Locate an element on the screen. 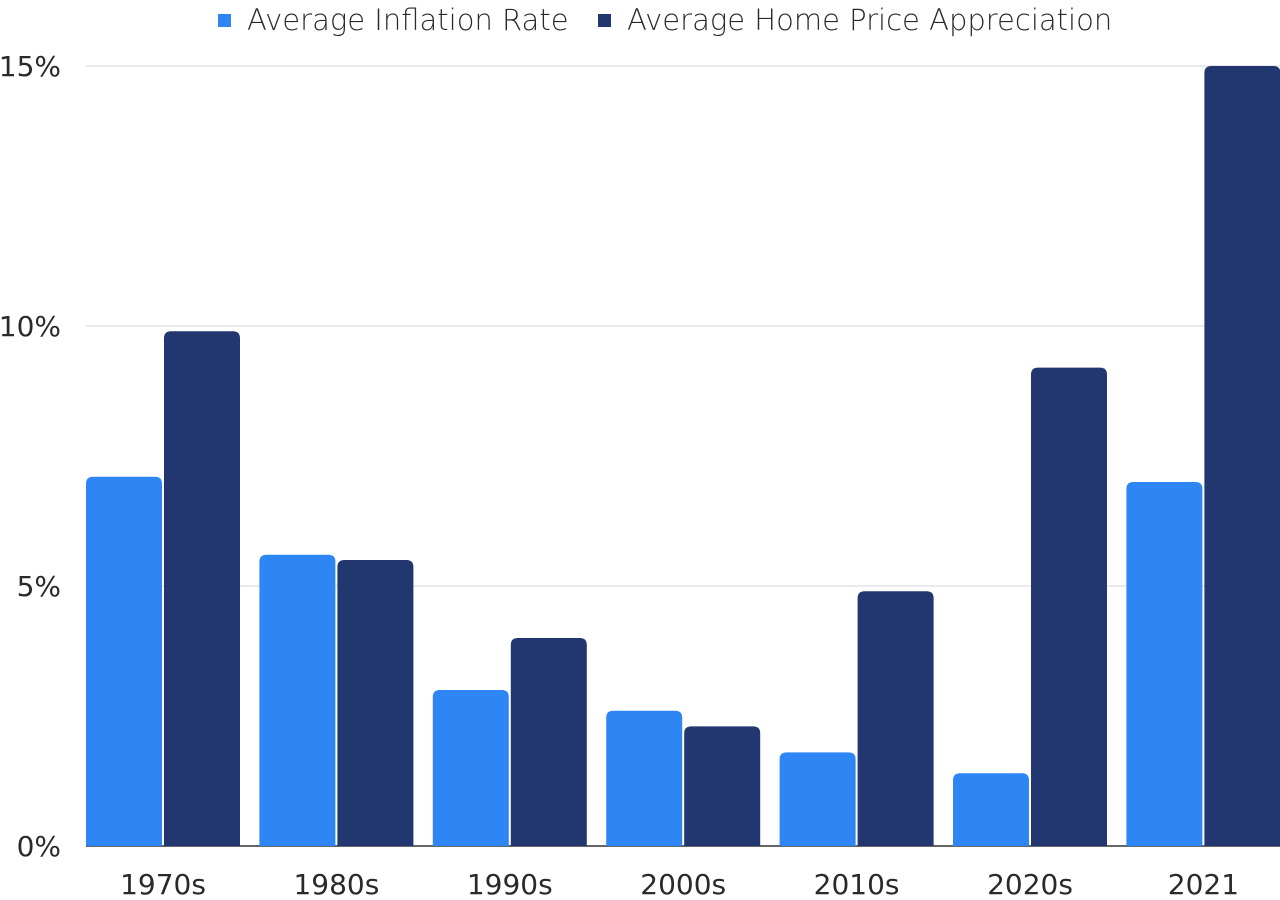 This screenshot has height=900, width=1280. x-tick-label: 2000s is located at coordinates (683, 884).